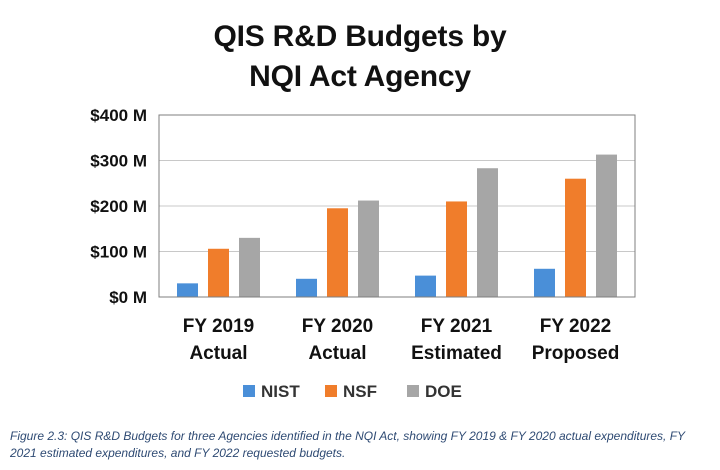 Image resolution: width=720 pixels, height=470 pixels. What do you see at coordinates (280, 391) in the screenshot?
I see `legend-label-nist: NIST` at bounding box center [280, 391].